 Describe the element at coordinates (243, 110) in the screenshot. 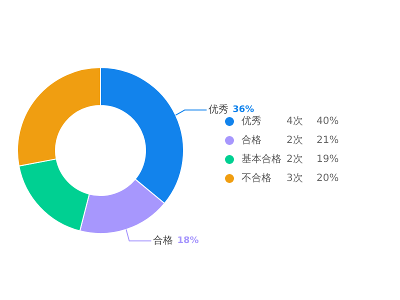

I see `data-label: 36%` at that location.